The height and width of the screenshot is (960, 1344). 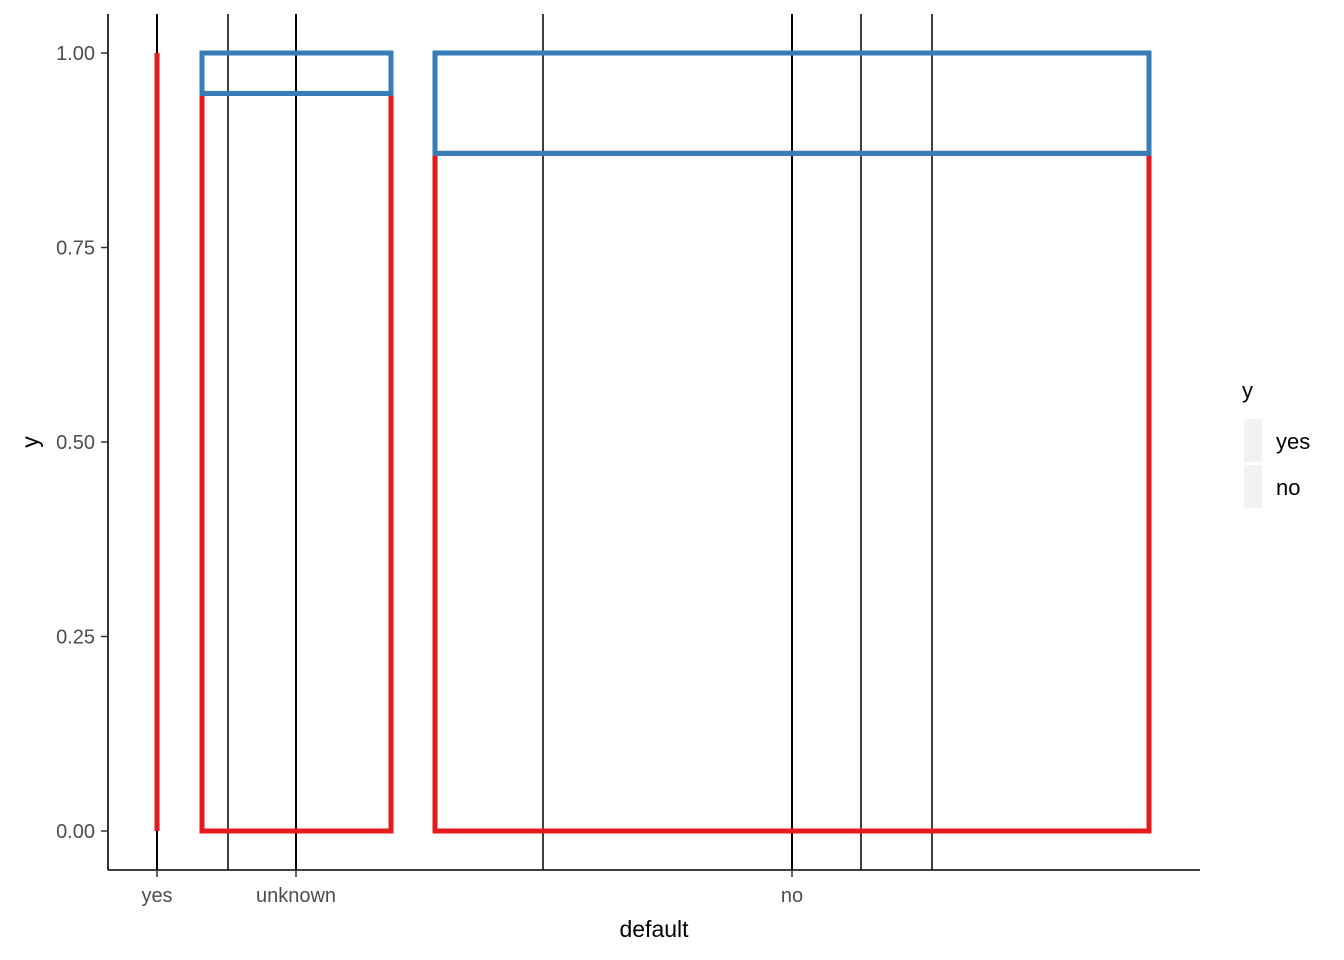 What do you see at coordinates (1253, 486) in the screenshot?
I see `legend-key-no` at bounding box center [1253, 486].